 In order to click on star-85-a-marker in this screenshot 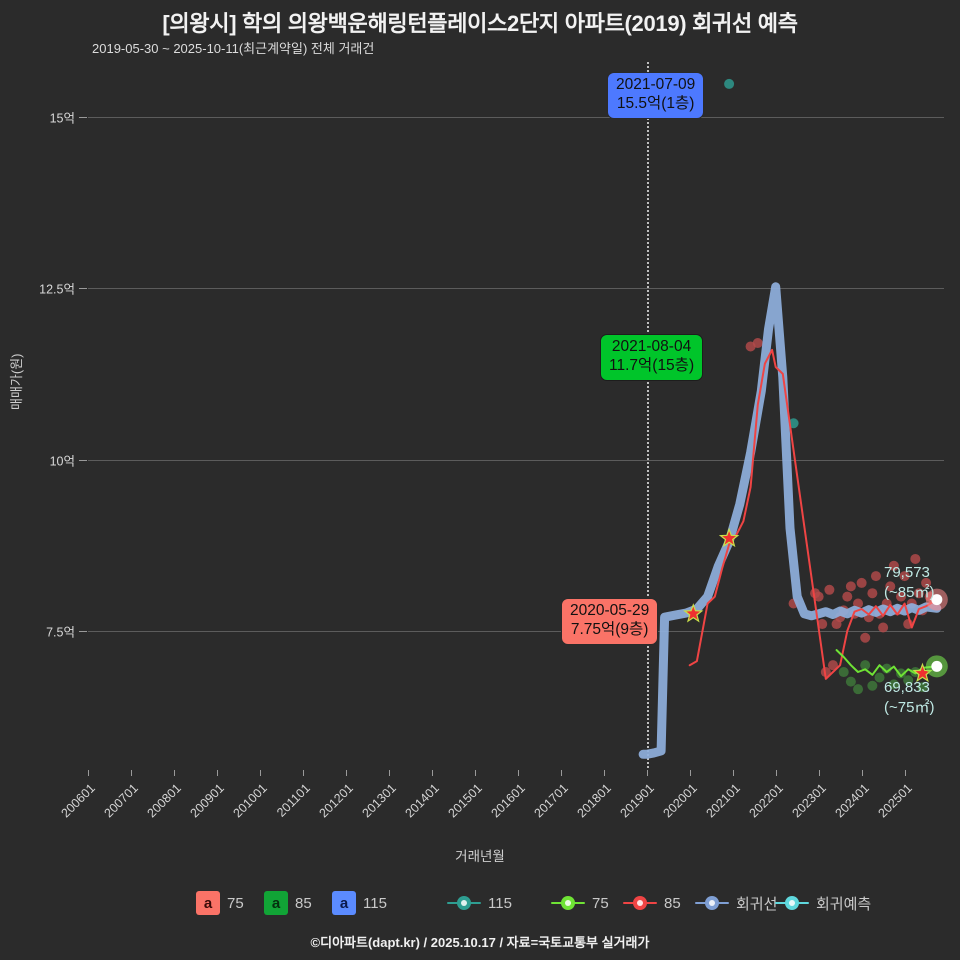, I will do `click(729, 537)`.